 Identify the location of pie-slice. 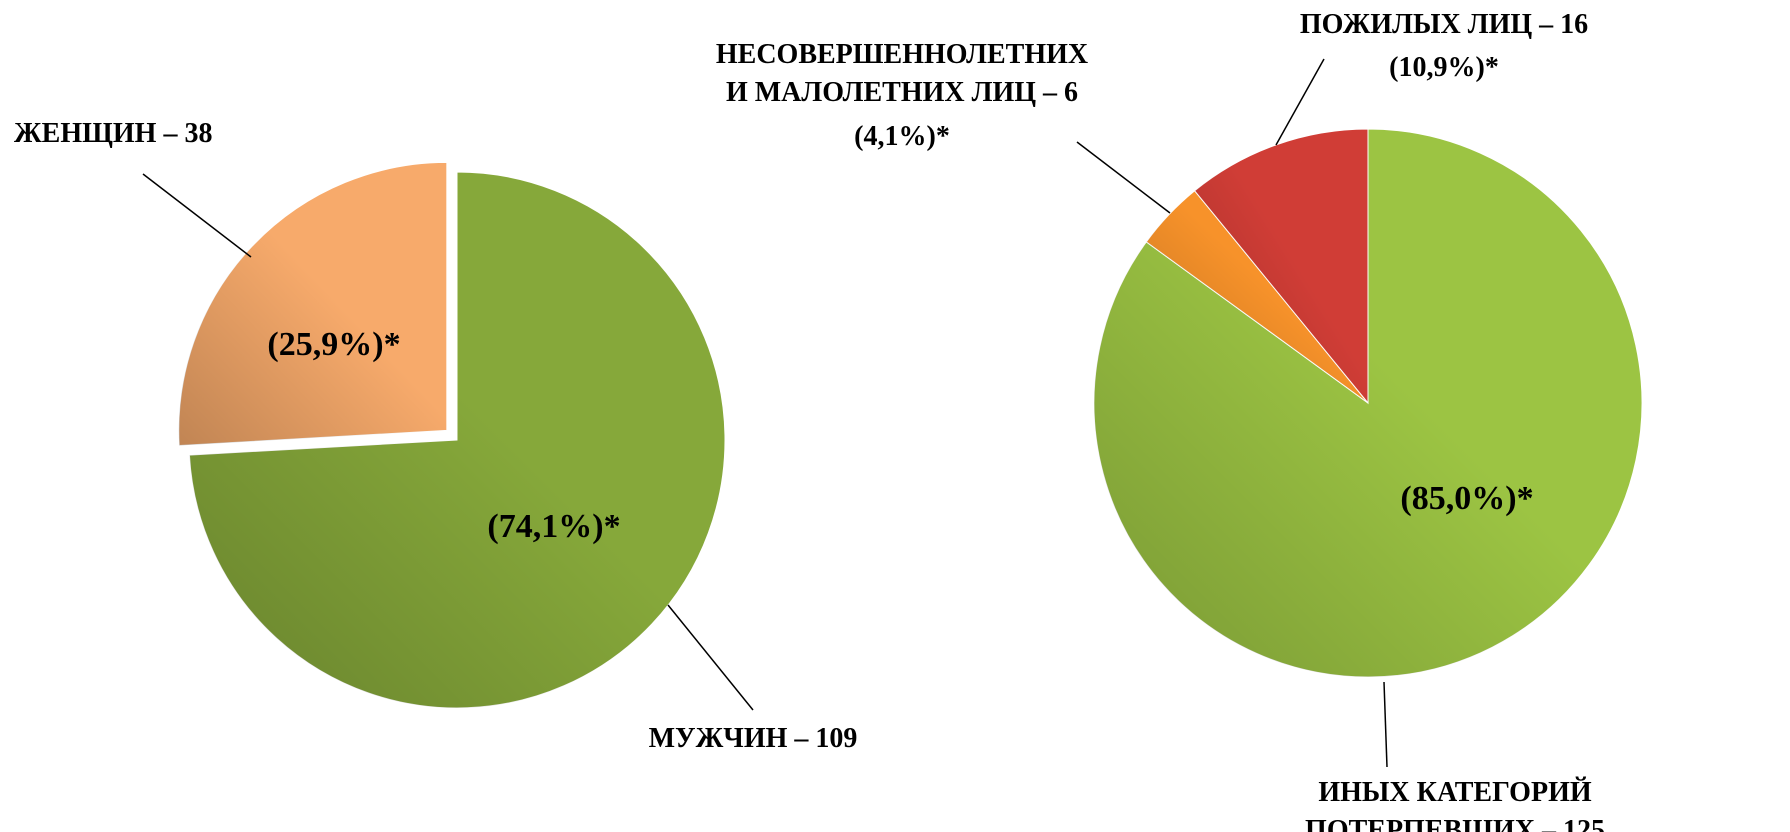
(313, 304).